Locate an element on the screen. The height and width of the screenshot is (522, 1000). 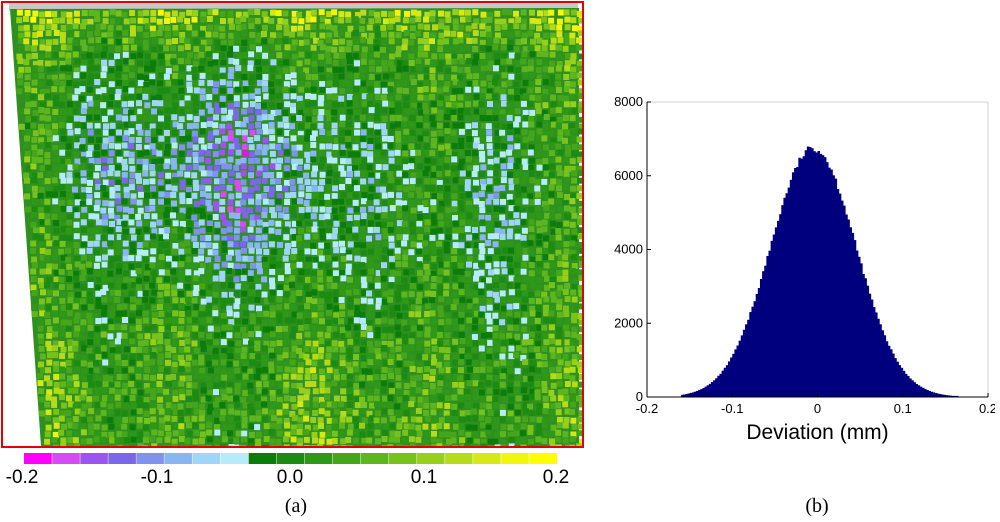
y-tick-label: 6000 is located at coordinates (628, 175).